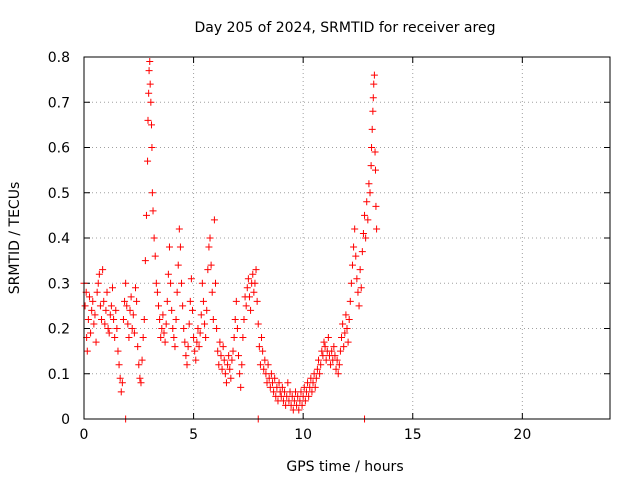 This screenshot has width=640, height=480. I want to click on y-tick-label: 0.2, so click(59, 330).